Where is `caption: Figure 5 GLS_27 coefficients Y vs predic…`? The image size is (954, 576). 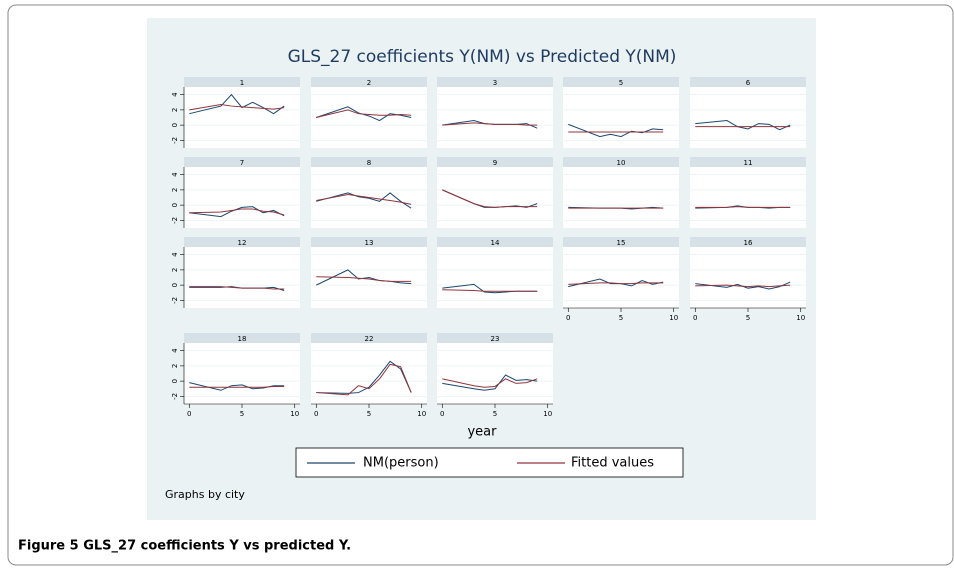 caption: Figure 5 GLS_27 coefficients Y vs predic… is located at coordinates (184, 546).